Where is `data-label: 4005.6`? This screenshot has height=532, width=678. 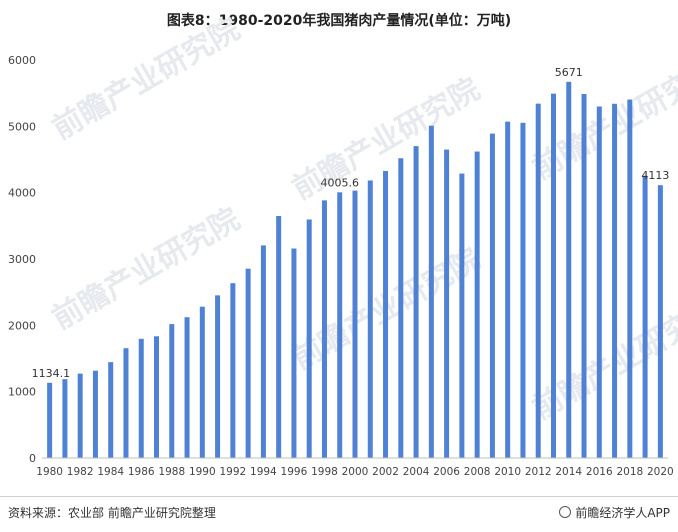
data-label: 4005.6 is located at coordinates (339, 182).